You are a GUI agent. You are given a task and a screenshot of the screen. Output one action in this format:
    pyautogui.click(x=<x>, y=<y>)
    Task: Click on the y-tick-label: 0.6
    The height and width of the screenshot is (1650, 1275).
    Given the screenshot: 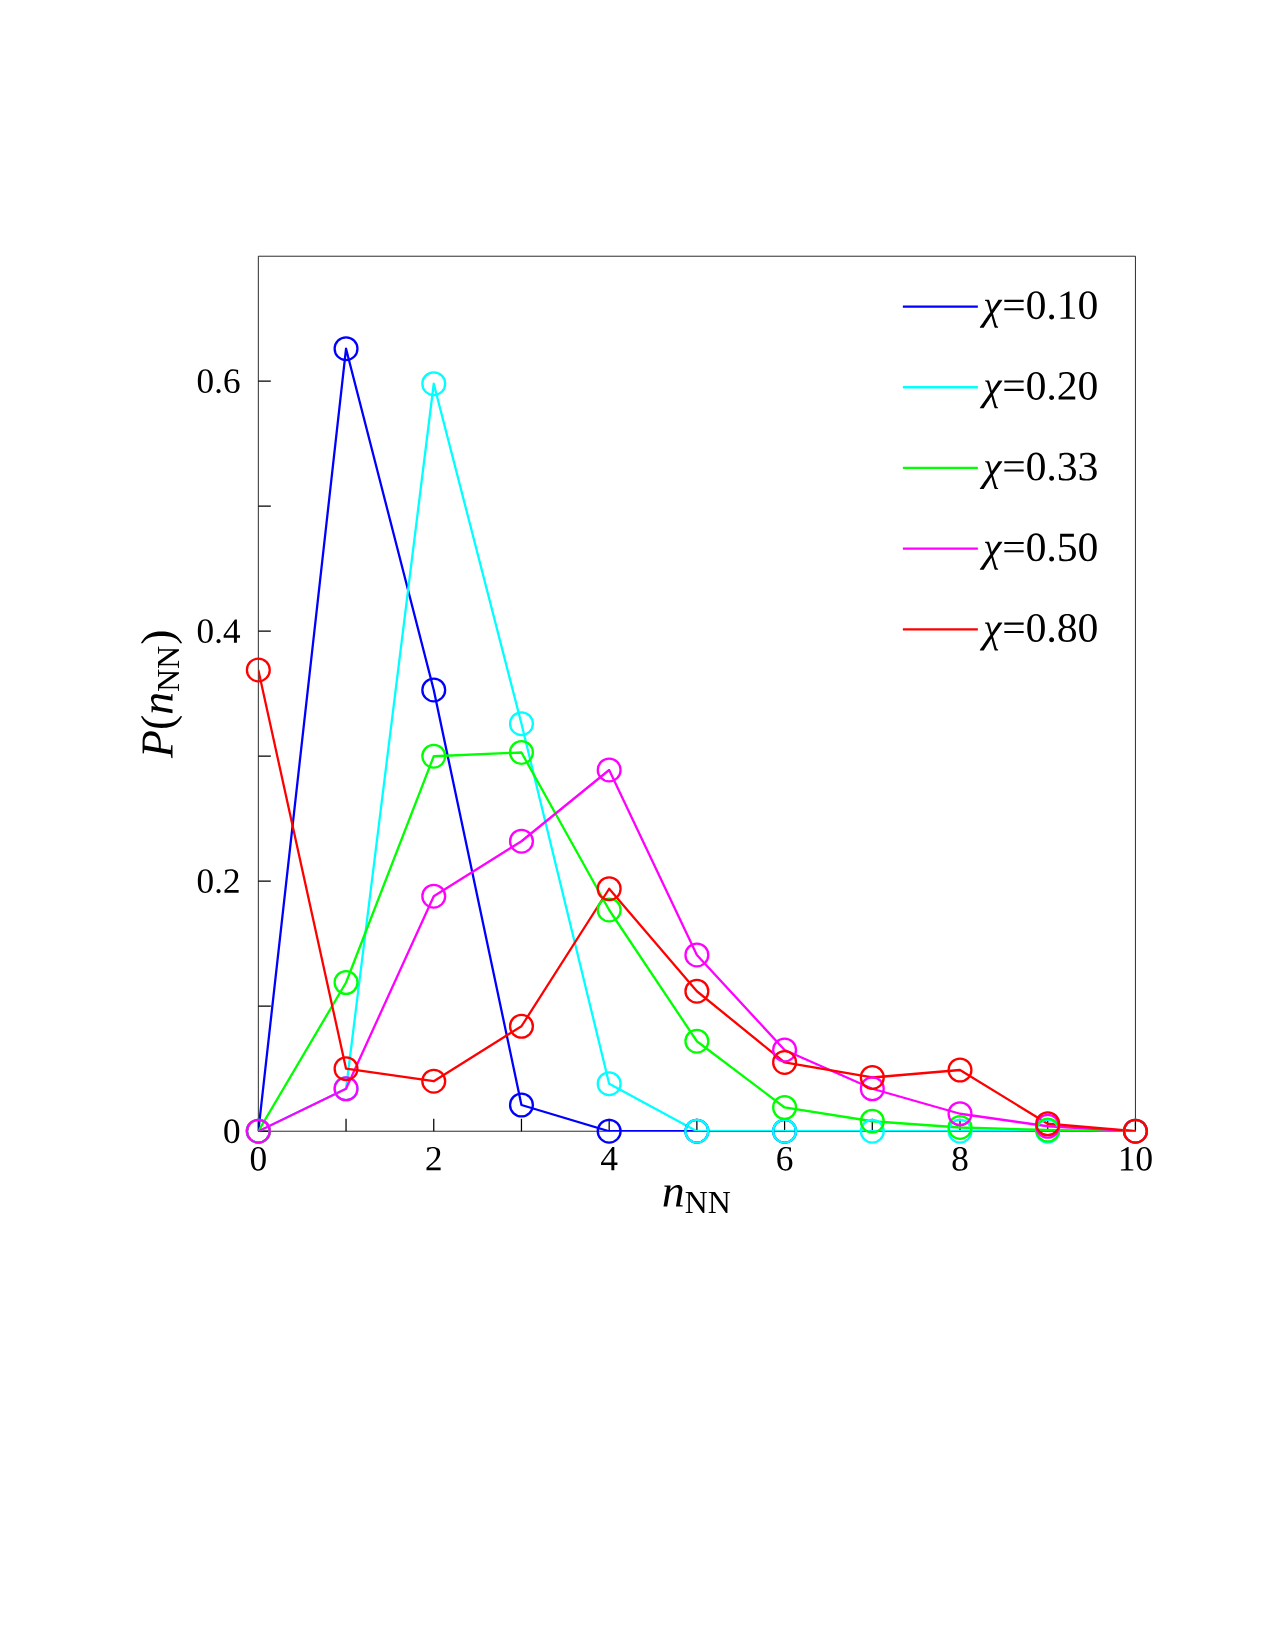 What is the action you would take?
    pyautogui.click(x=218, y=381)
    